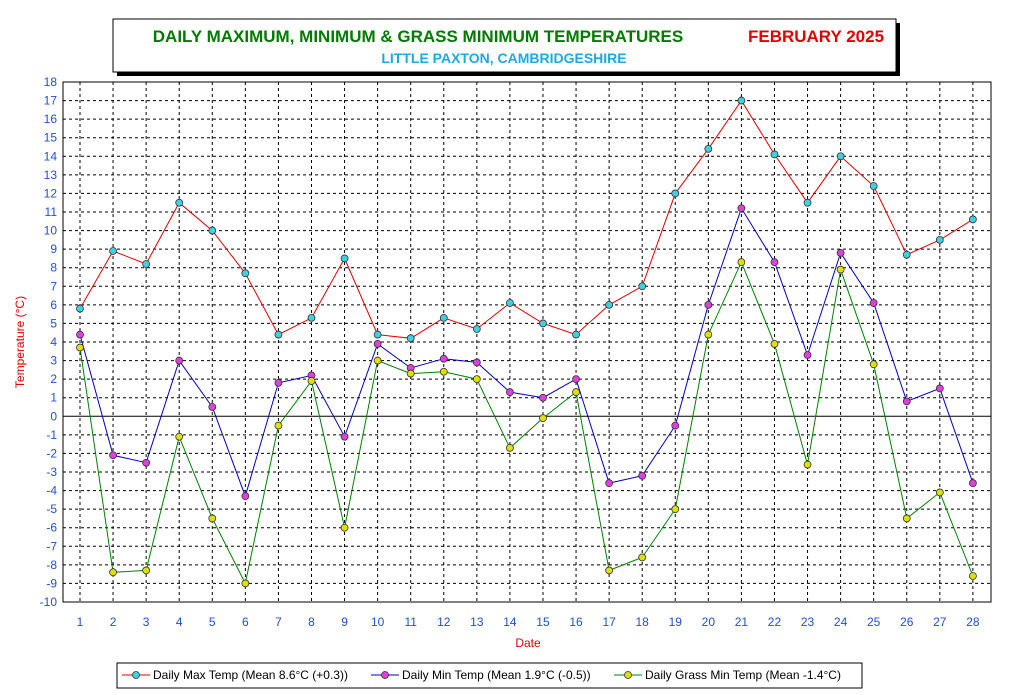  Describe the element at coordinates (53, 398) in the screenshot. I see `y-tick-label: 1` at that location.